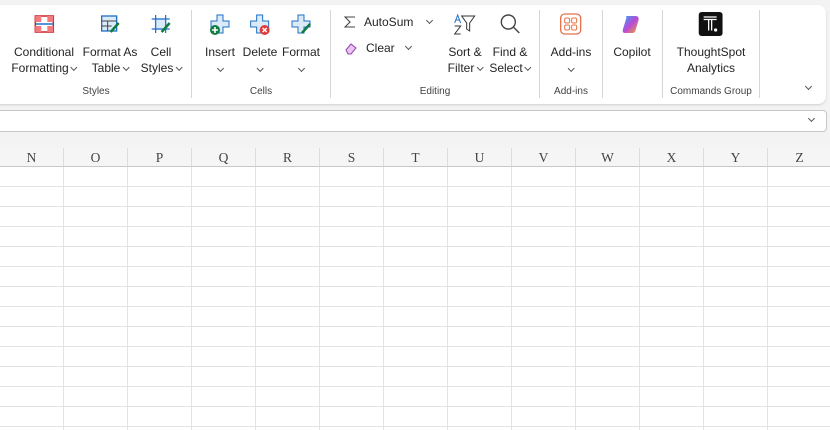 Image resolution: width=830 pixels, height=430 pixels. I want to click on format-as-table-button: Format As Table, so click(110, 44).